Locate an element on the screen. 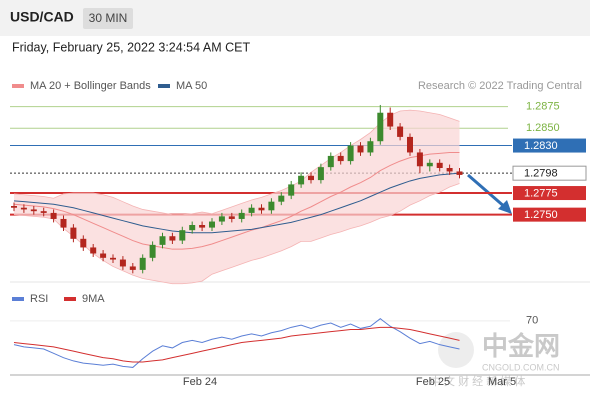 The image size is (590, 400). legend-label: MA 50 is located at coordinates (191, 86).